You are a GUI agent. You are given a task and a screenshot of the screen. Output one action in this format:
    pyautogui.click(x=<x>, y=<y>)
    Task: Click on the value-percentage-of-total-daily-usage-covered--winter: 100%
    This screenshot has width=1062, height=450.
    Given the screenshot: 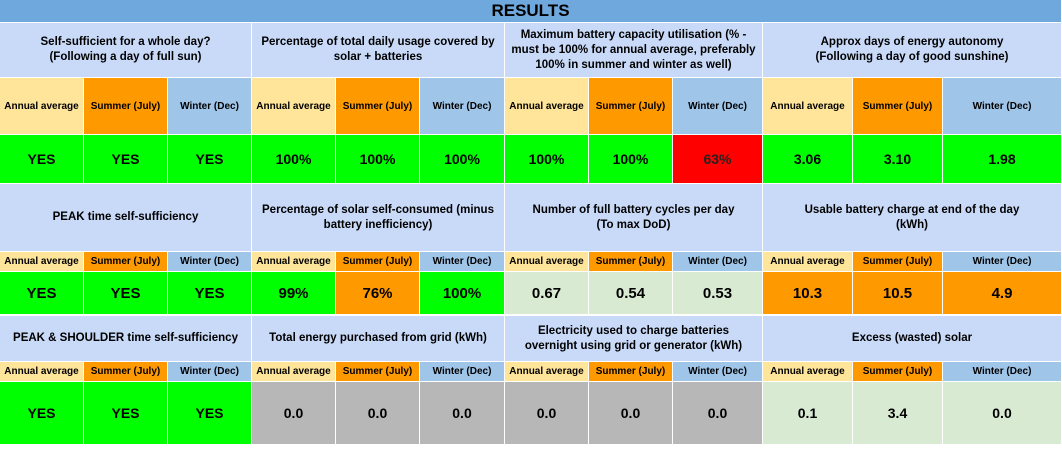 What is the action you would take?
    pyautogui.click(x=462, y=159)
    